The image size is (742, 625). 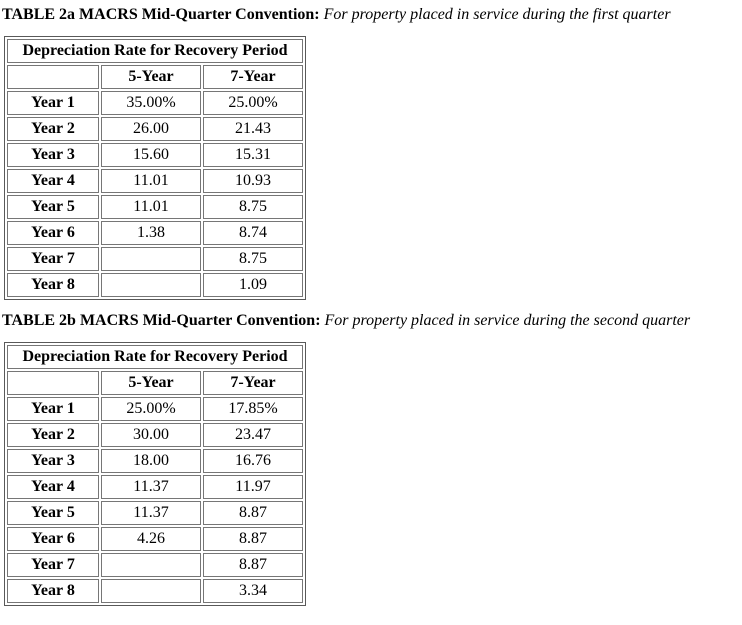 I want to click on table-row: Year 4 11.01 10.93, so click(x=155, y=181).